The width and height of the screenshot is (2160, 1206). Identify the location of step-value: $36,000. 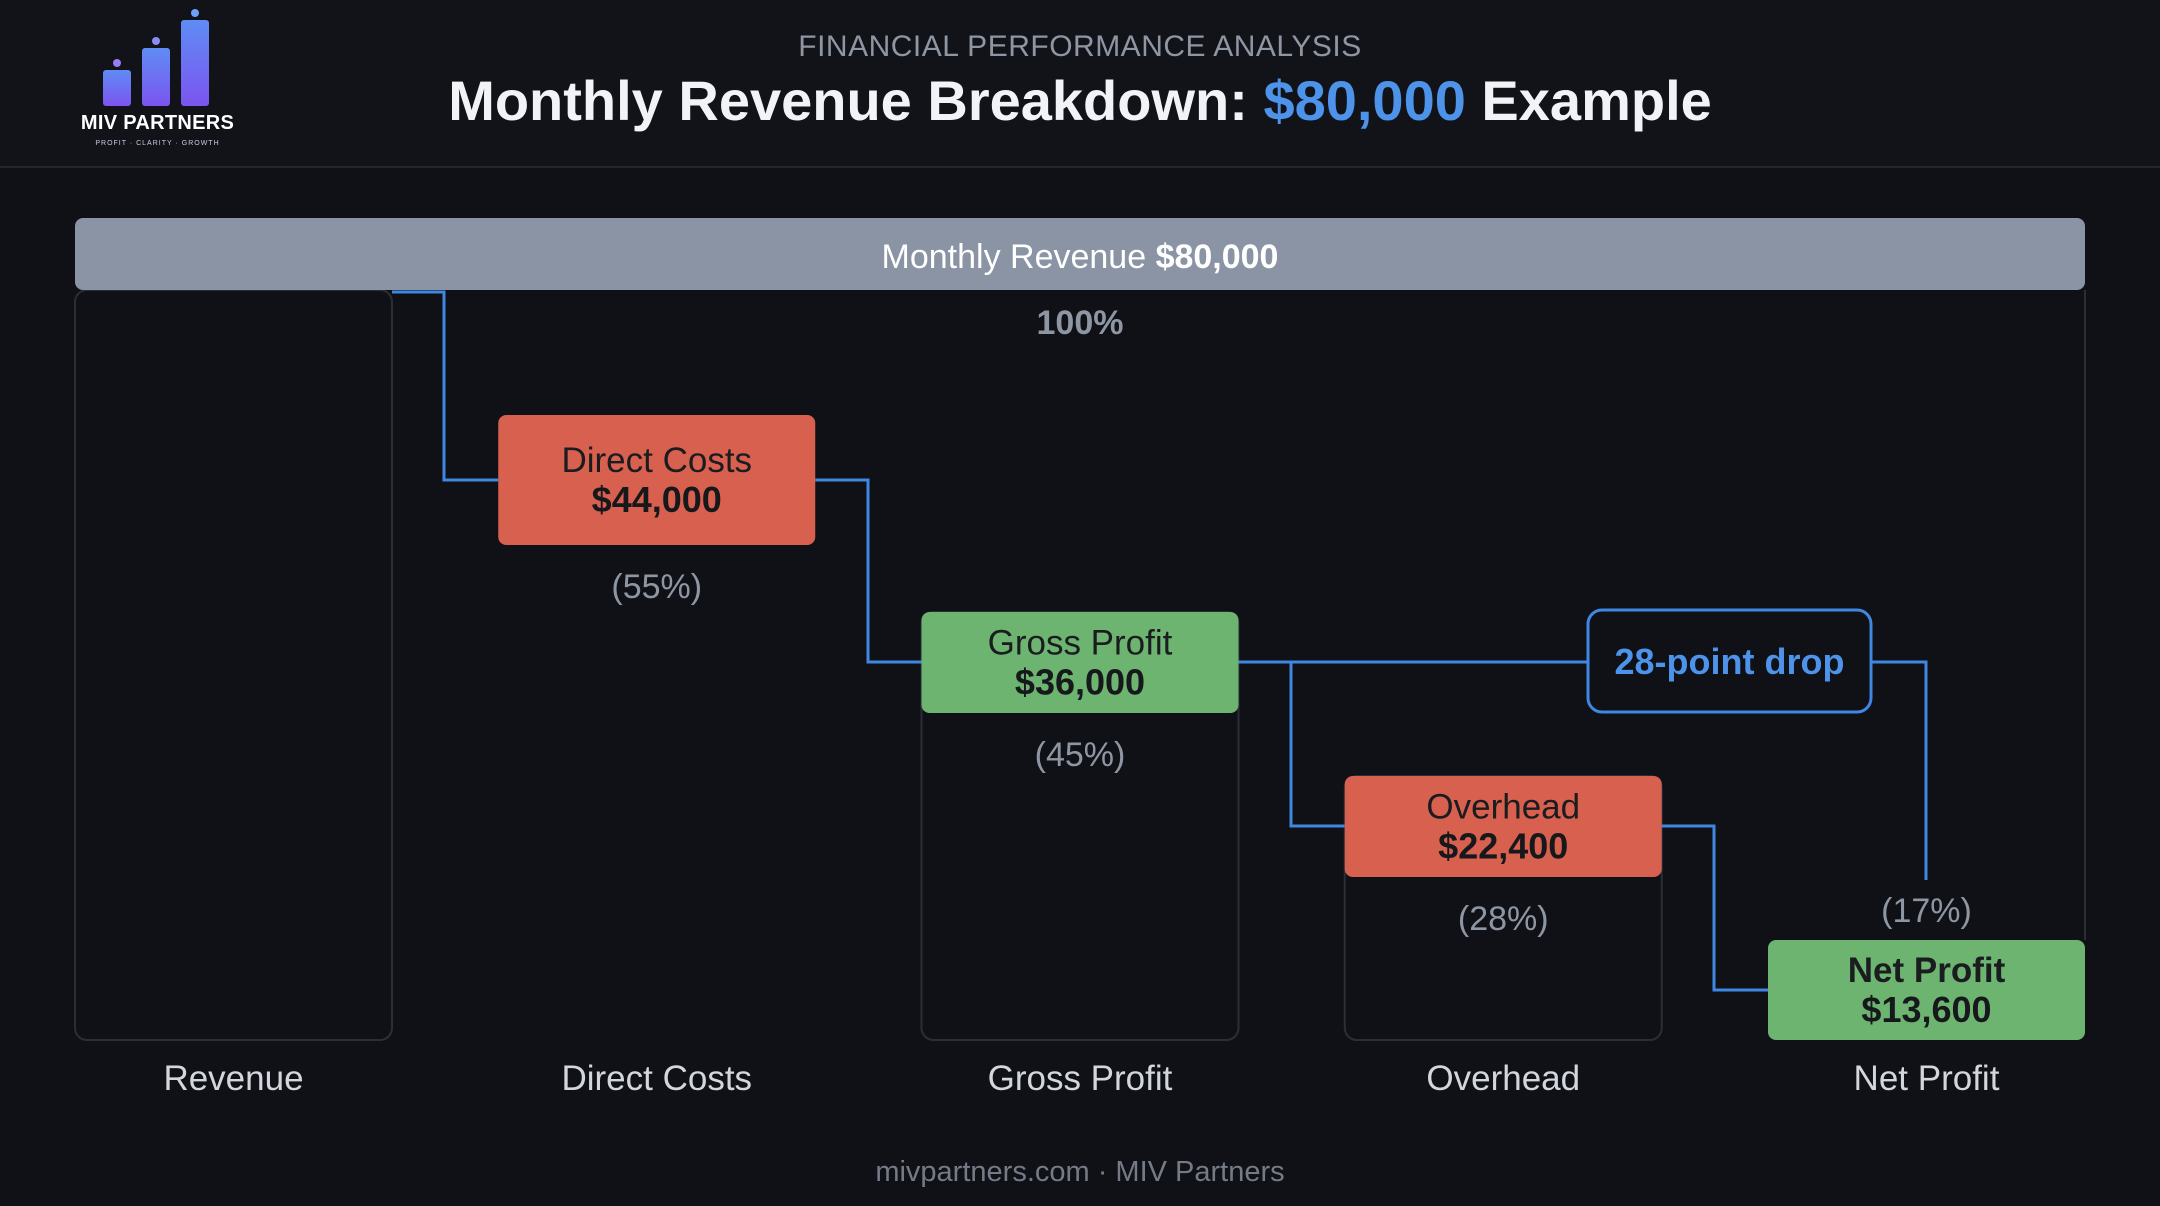
(1080, 682).